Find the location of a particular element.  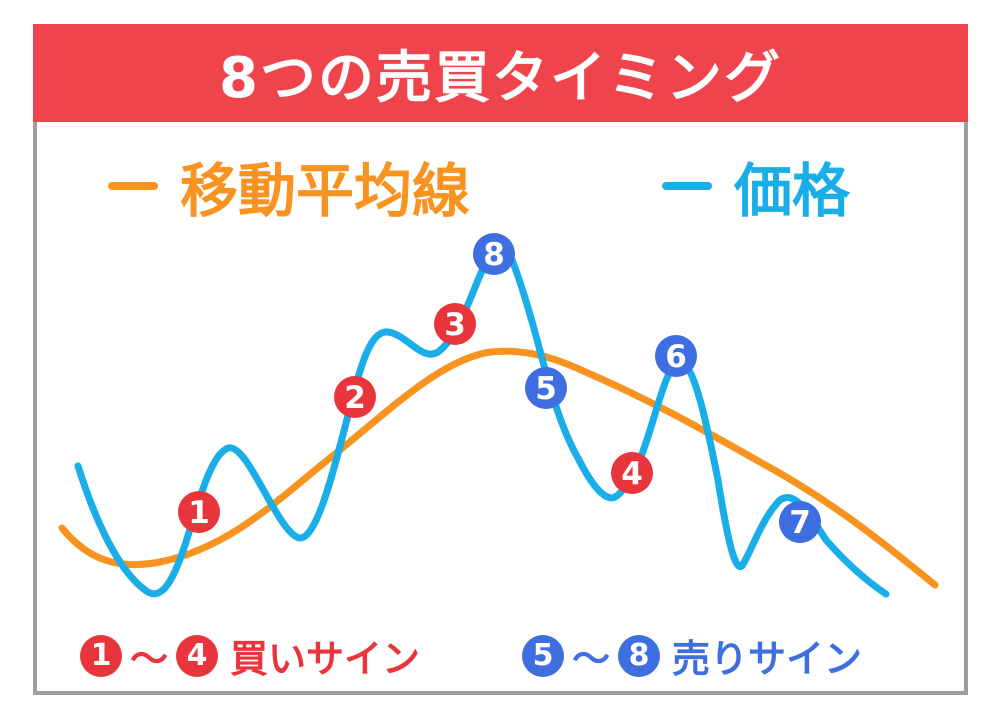

signal-marker-8: 8 is located at coordinates (494, 254).